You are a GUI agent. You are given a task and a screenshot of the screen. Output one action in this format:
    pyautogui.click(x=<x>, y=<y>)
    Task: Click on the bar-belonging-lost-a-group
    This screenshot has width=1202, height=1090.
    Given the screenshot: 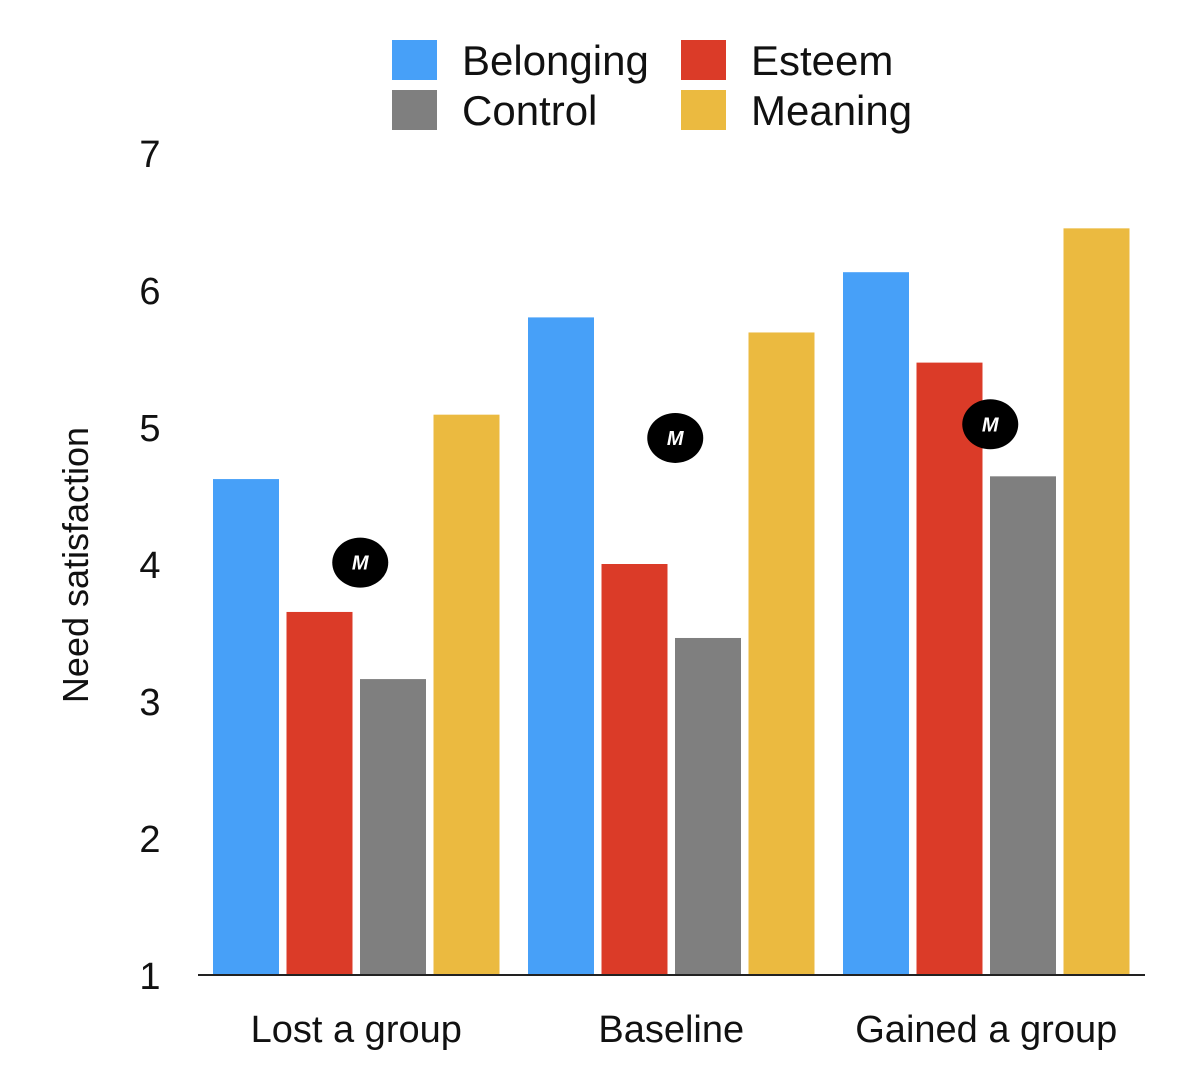 What is the action you would take?
    pyautogui.click(x=246, y=727)
    